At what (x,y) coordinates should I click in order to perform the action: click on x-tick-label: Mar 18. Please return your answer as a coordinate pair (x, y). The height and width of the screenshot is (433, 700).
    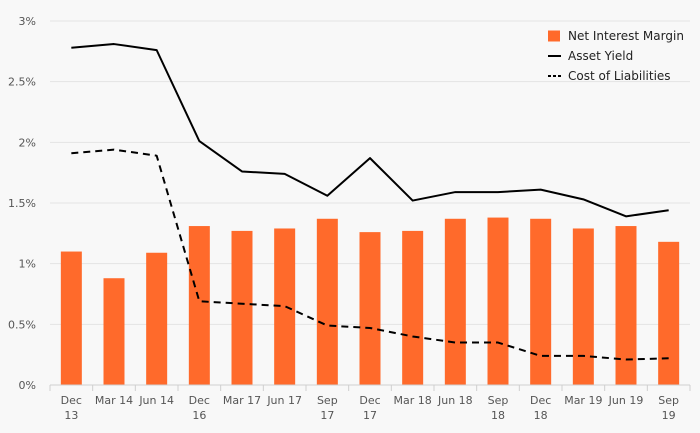
    Looking at the image, I should click on (413, 400).